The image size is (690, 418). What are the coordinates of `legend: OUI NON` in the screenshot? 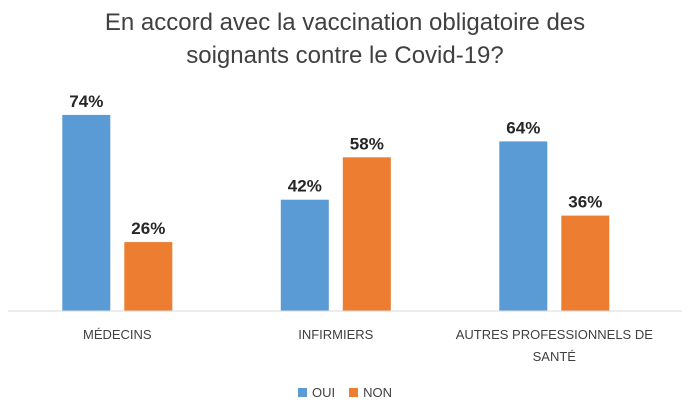 It's located at (345, 392).